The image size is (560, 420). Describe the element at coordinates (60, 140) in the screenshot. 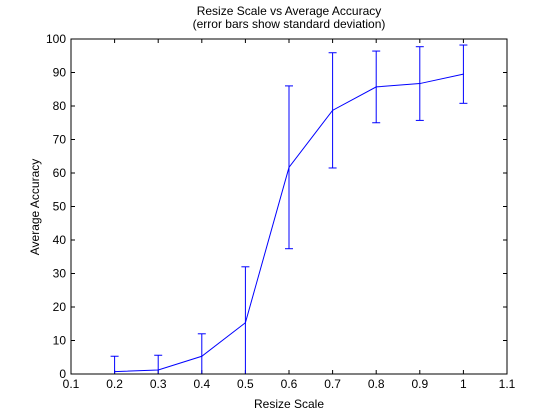

I see `y-tick-label: 70` at that location.